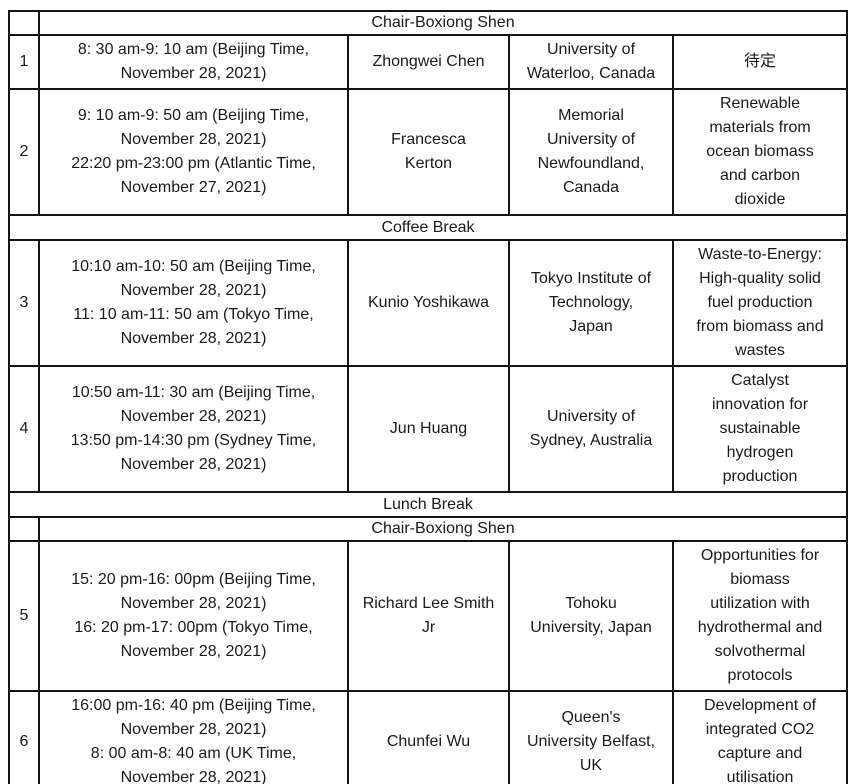  Describe the element at coordinates (24, 62) in the screenshot. I see `row-number: 1` at that location.